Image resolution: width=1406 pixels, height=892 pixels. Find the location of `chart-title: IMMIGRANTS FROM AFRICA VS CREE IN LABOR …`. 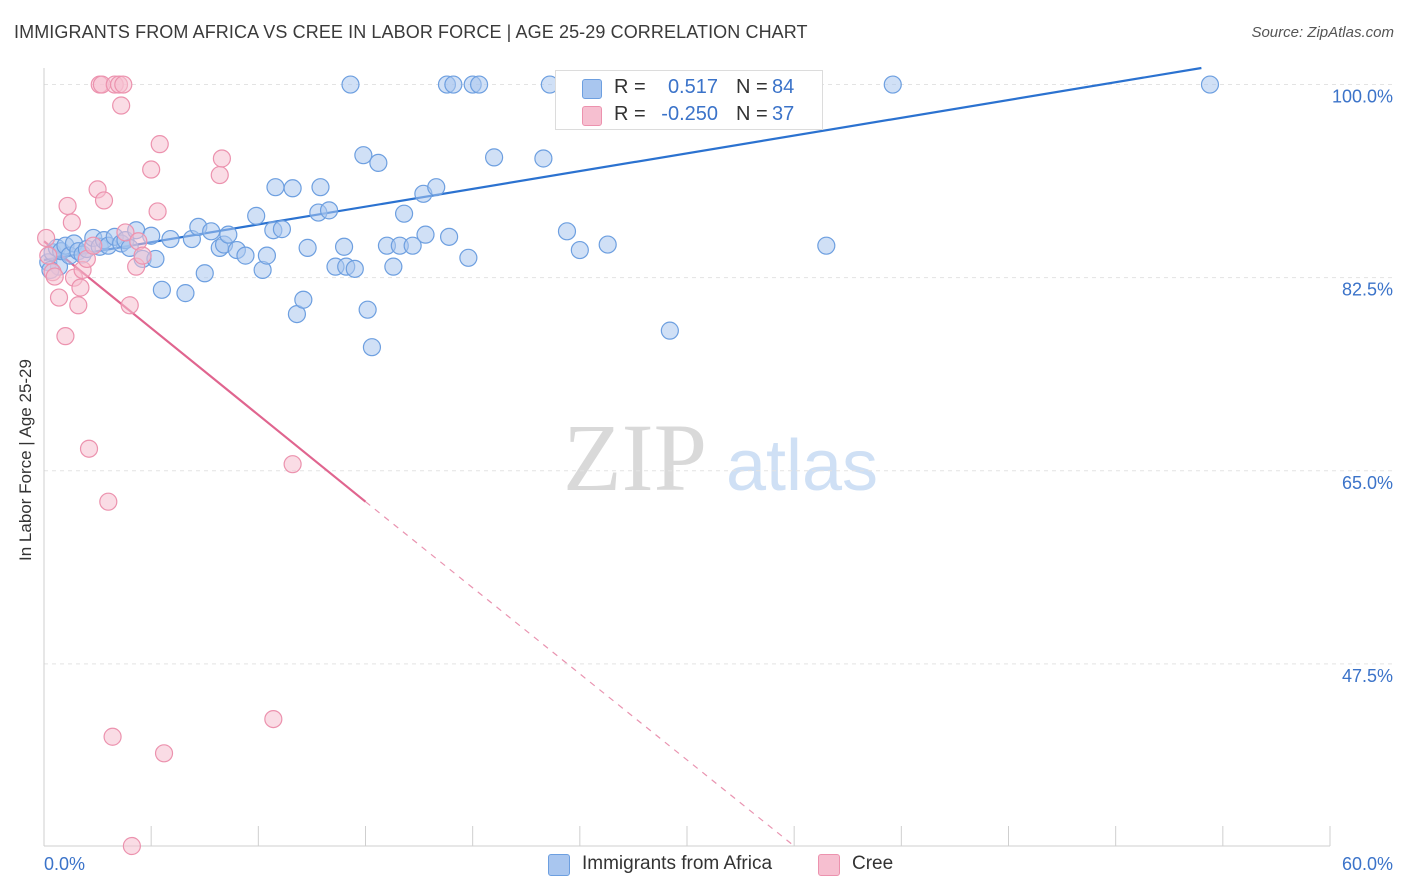

chart-title: IMMIGRANTS FROM AFRICA VS CREE IN LABOR … is located at coordinates (411, 32).